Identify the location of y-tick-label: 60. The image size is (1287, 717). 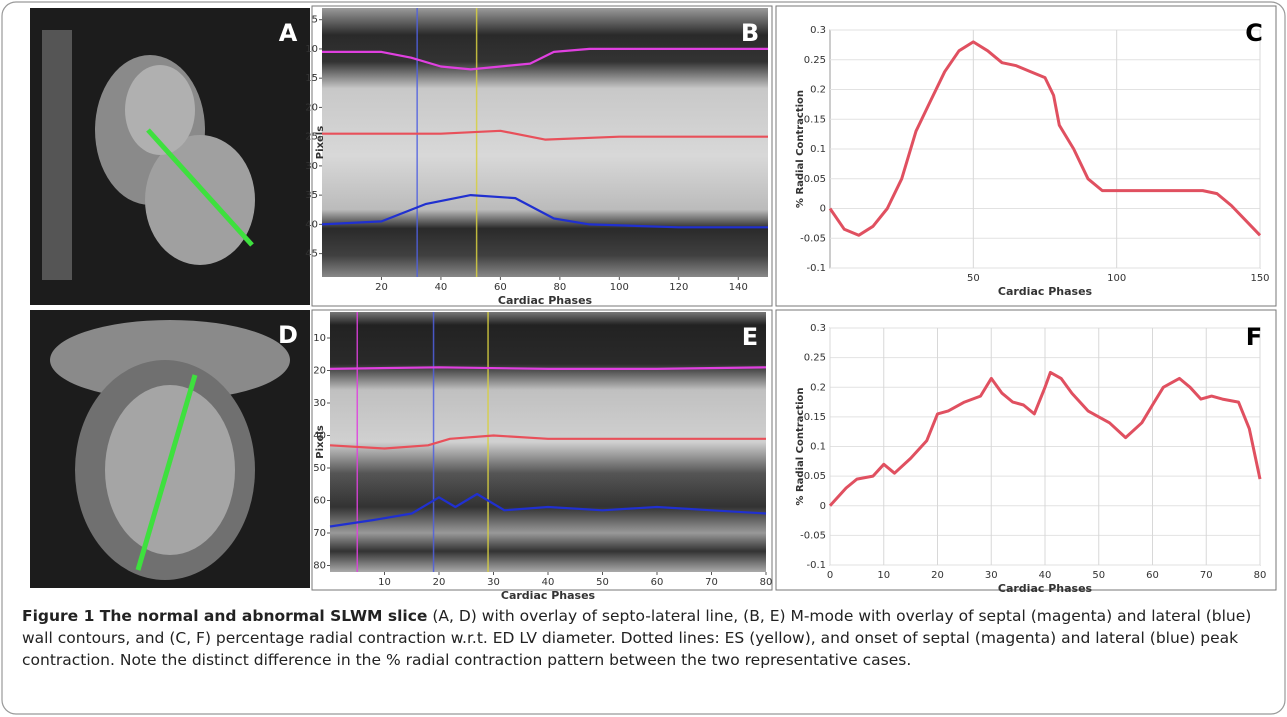
(319, 501).